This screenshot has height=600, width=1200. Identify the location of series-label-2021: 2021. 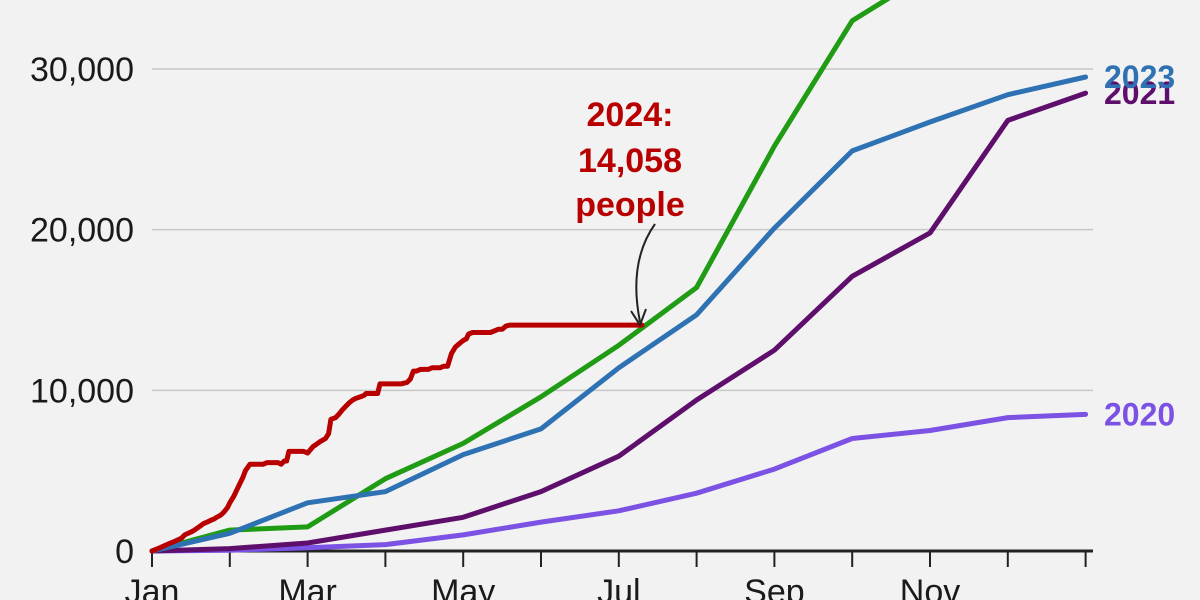
(1139, 93).